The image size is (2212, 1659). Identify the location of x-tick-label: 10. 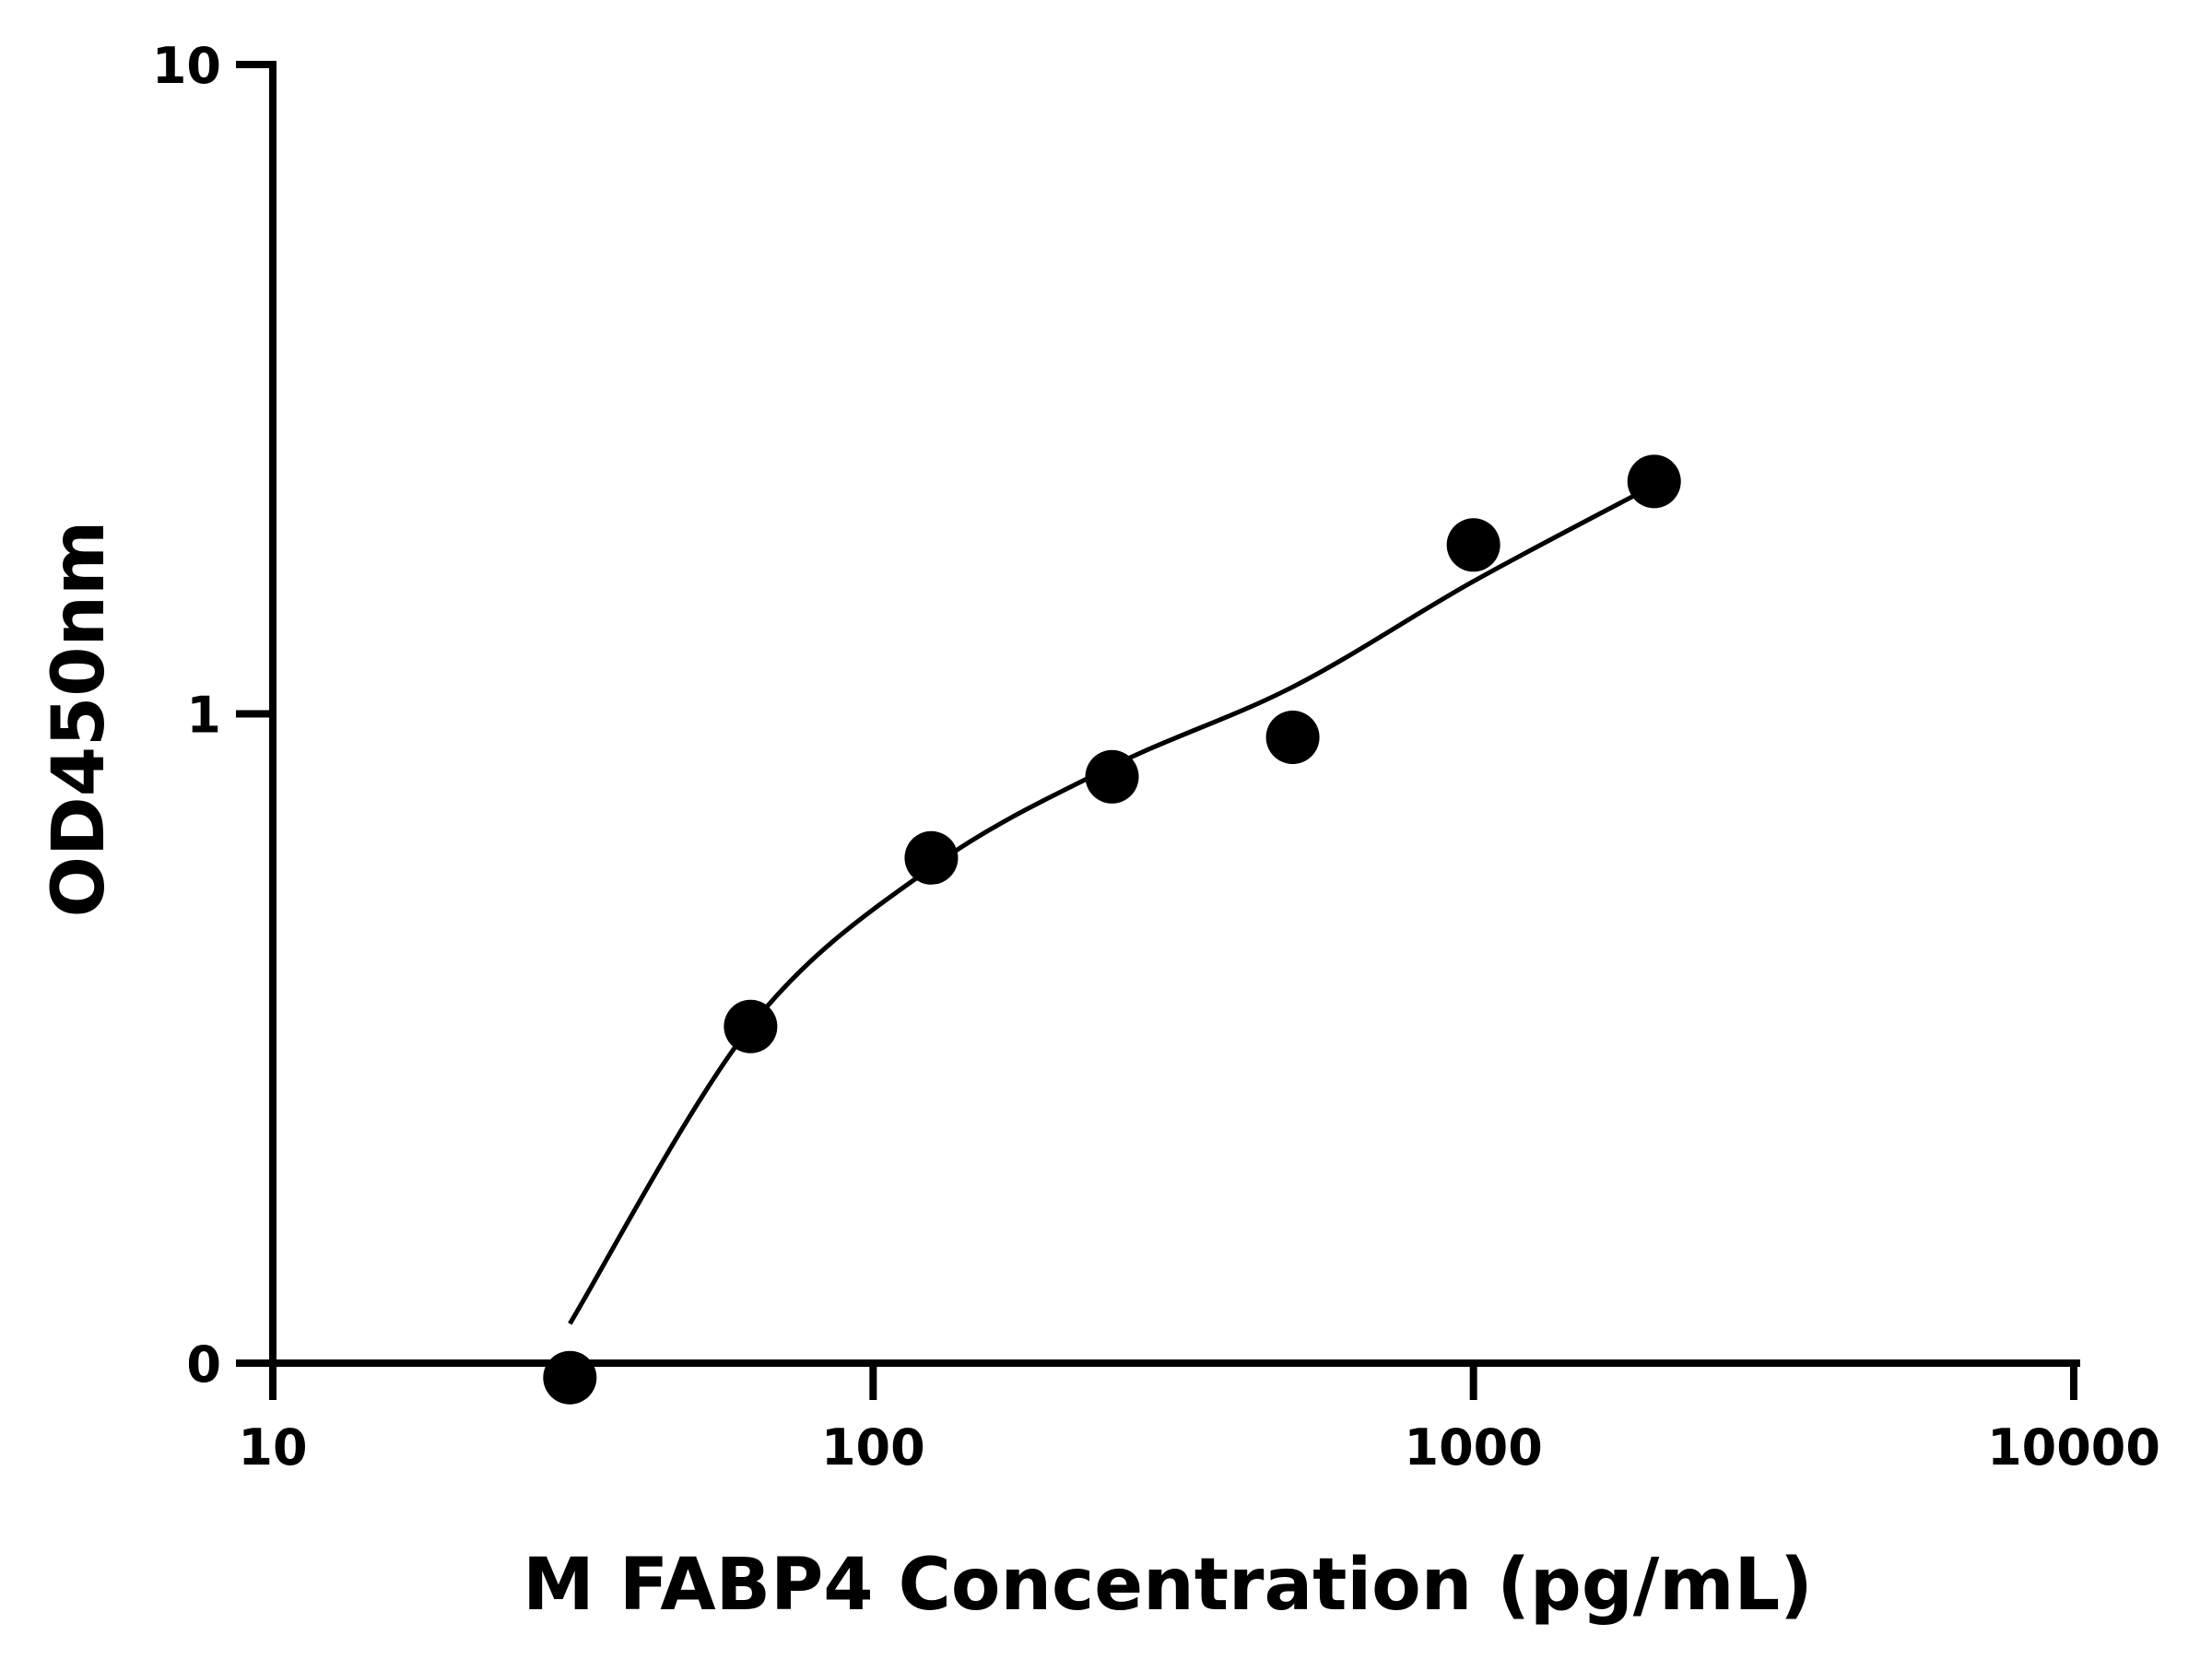
(272, 1447).